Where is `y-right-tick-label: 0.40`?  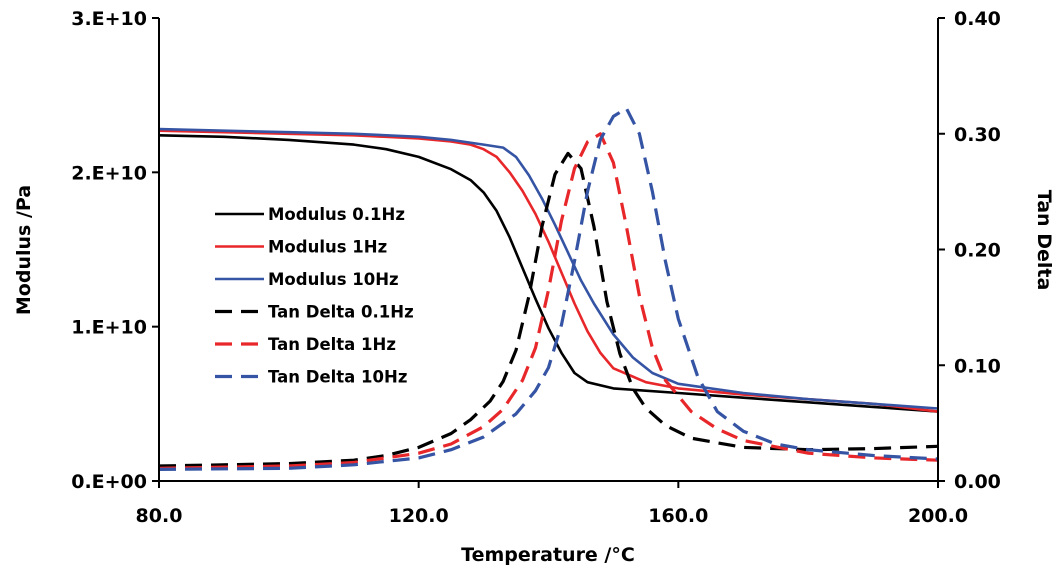
y-right-tick-label: 0.40 is located at coordinates (977, 19).